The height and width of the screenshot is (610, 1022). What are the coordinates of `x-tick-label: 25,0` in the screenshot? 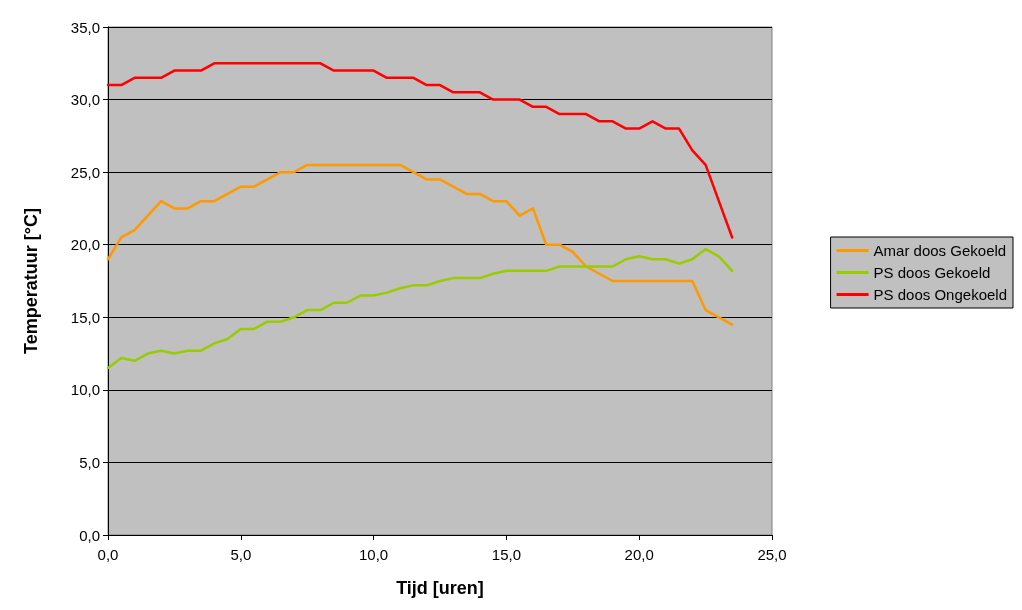 It's located at (772, 554).